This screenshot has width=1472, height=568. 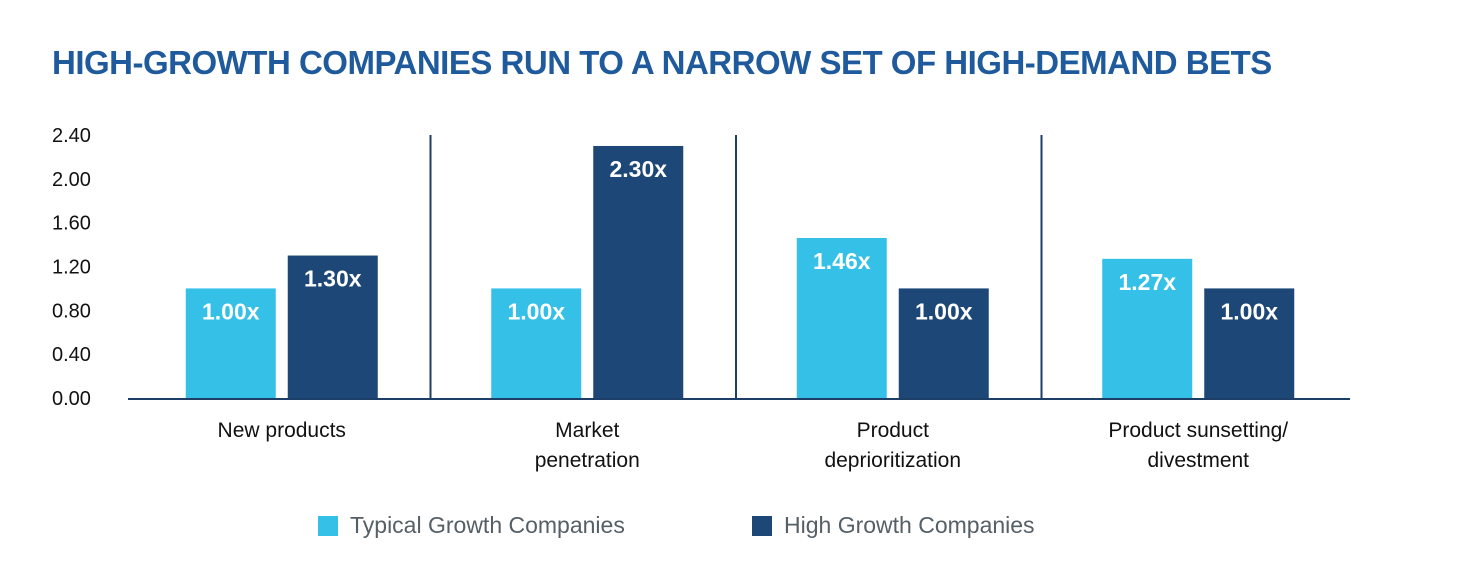 What do you see at coordinates (71, 136) in the screenshot?
I see `y-tick-label: 2.40` at bounding box center [71, 136].